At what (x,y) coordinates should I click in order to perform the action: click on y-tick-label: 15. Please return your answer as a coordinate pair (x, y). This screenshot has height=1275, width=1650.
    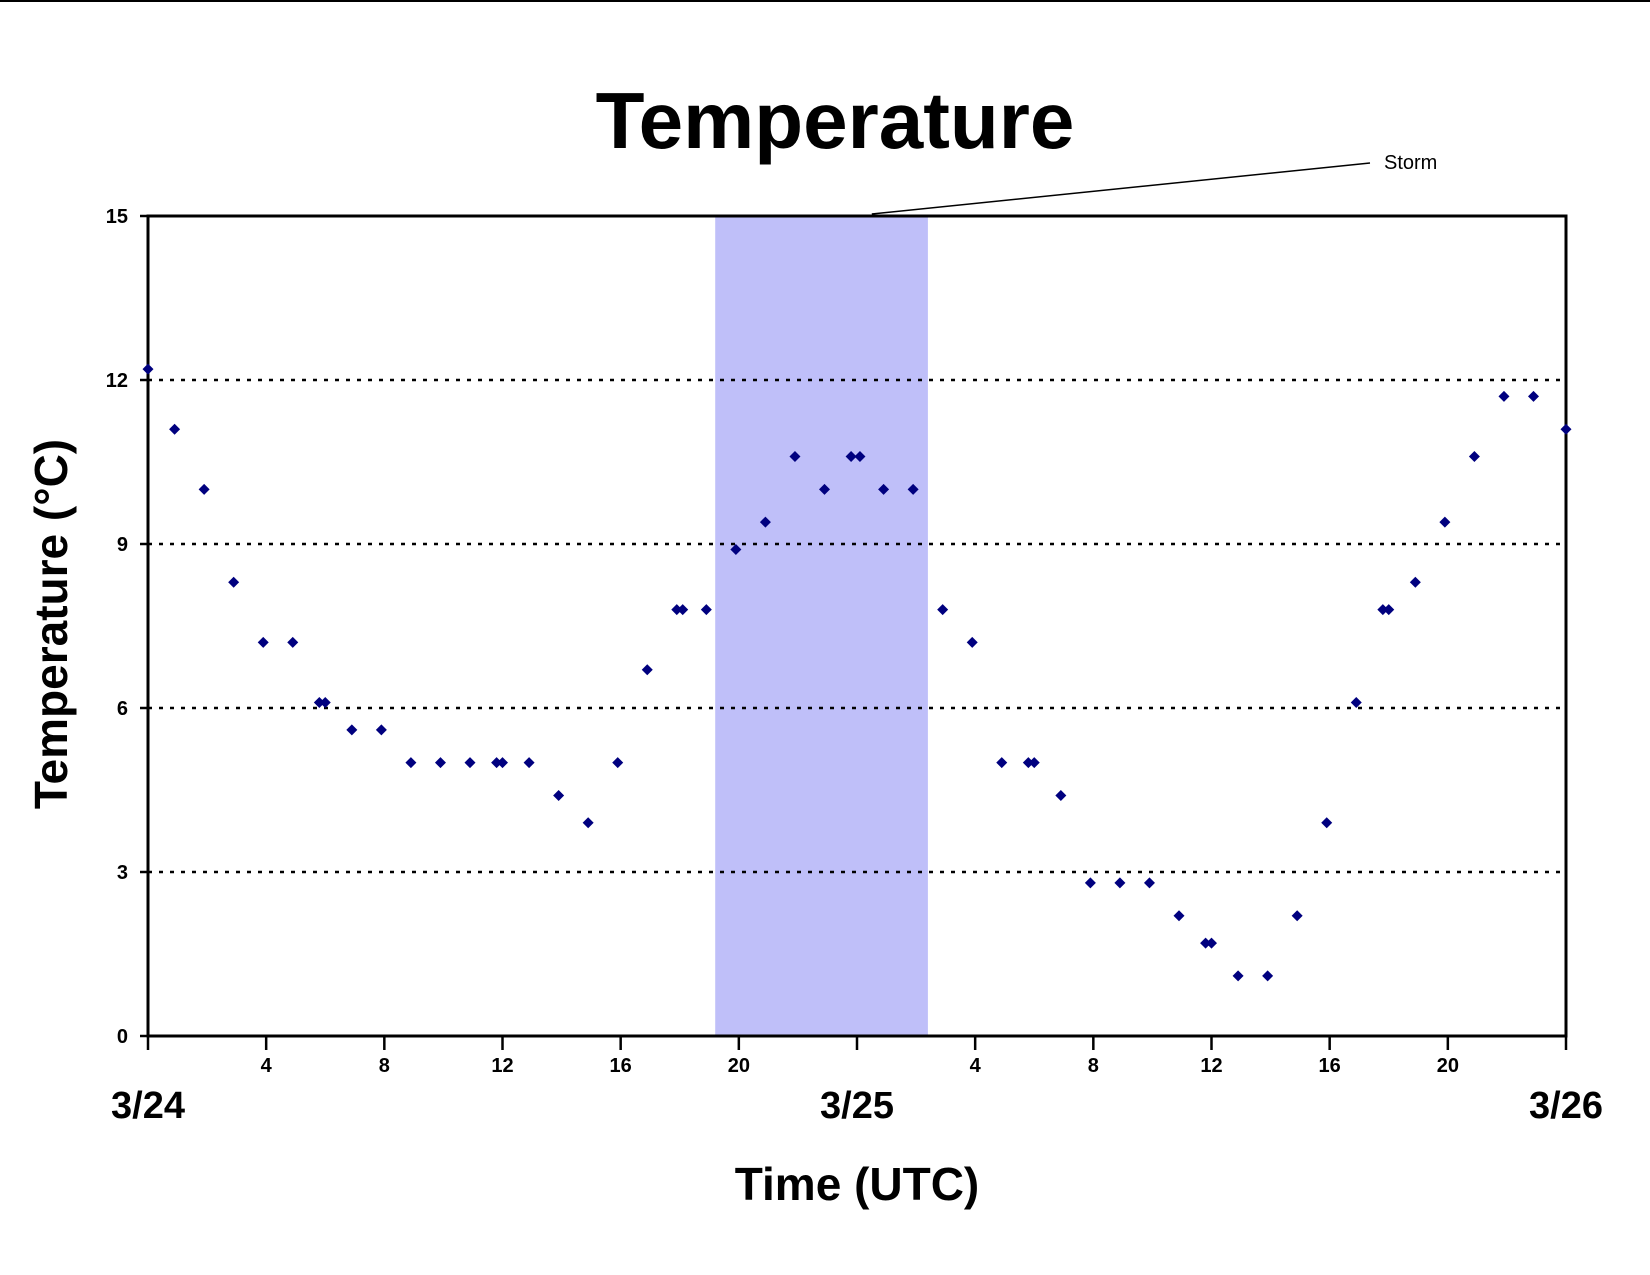
    Looking at the image, I should click on (117, 217).